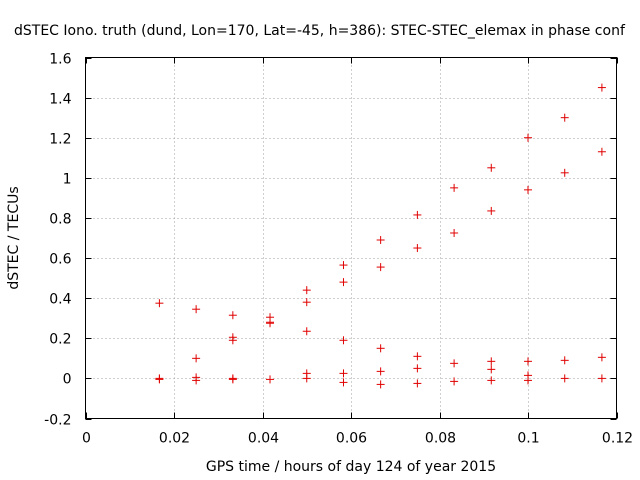 The height and width of the screenshot is (480, 640). I want to click on y-tick-label: 0.8, so click(60, 220).